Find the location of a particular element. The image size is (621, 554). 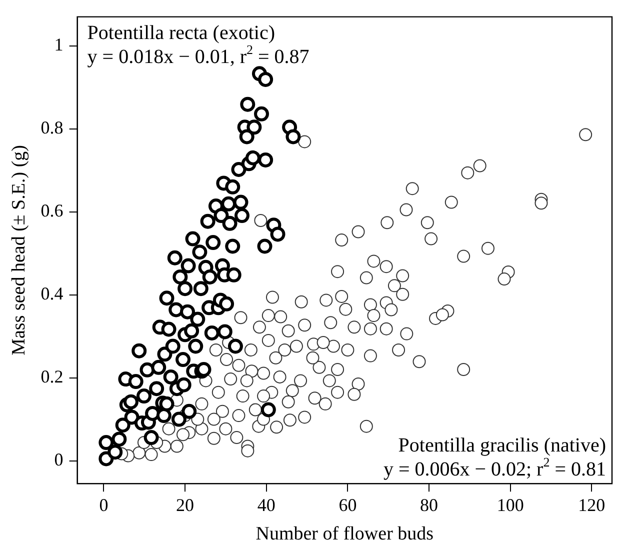

annotation: Potentilla gracilis (native) is located at coordinates (502, 445).